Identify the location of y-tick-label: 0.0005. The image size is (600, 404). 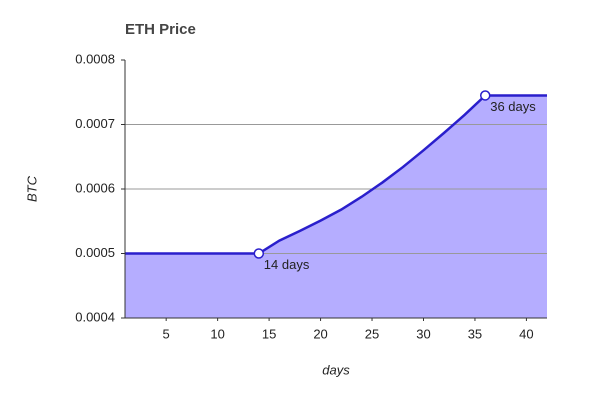
(95, 252).